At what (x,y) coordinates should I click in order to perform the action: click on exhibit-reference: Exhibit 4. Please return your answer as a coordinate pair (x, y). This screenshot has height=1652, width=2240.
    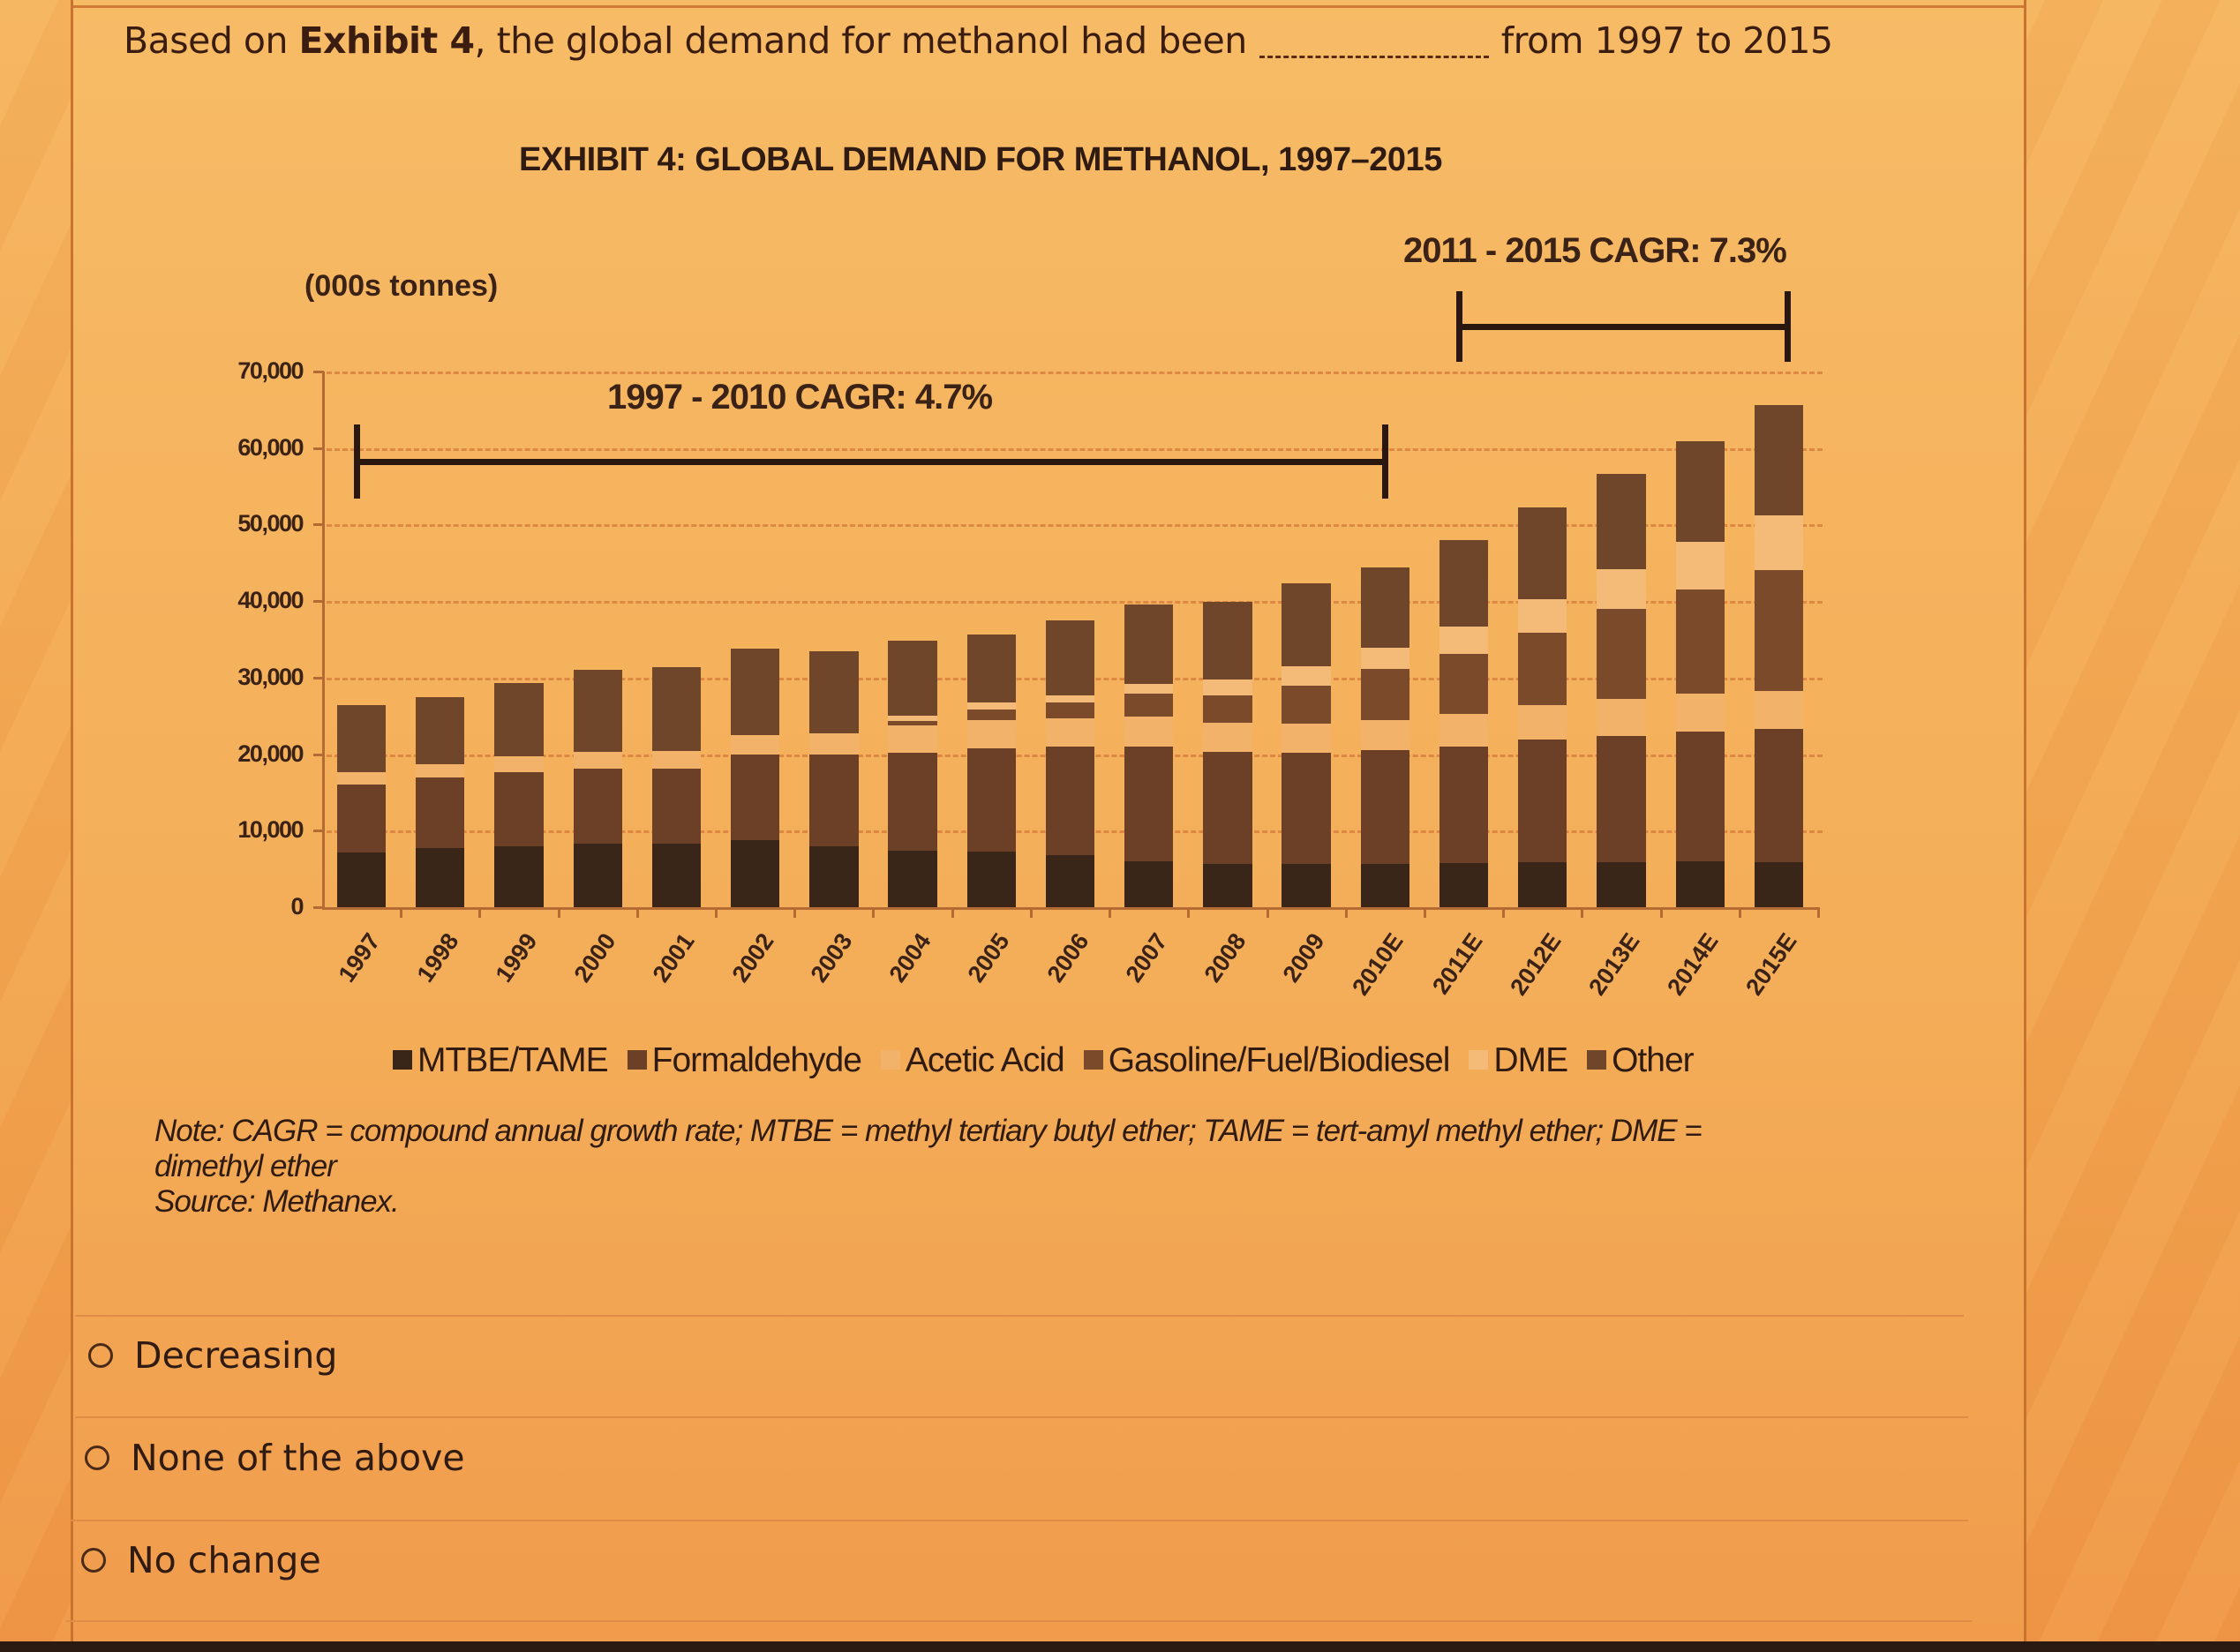
    Looking at the image, I should click on (387, 40).